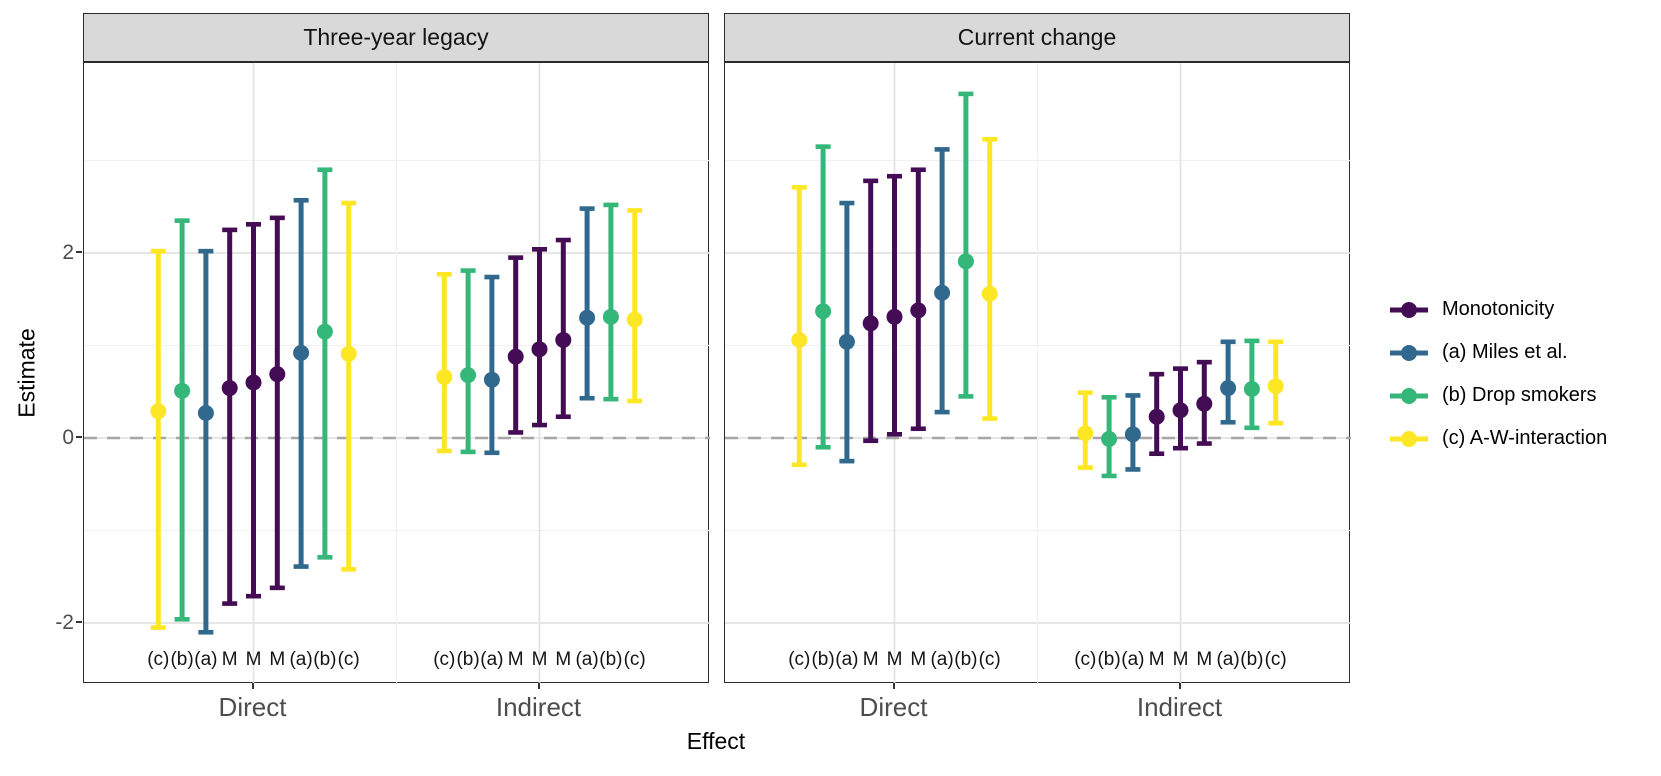 The width and height of the screenshot is (1661, 776). What do you see at coordinates (1037, 37) in the screenshot?
I see `facet-strip-current-change: Current change` at bounding box center [1037, 37].